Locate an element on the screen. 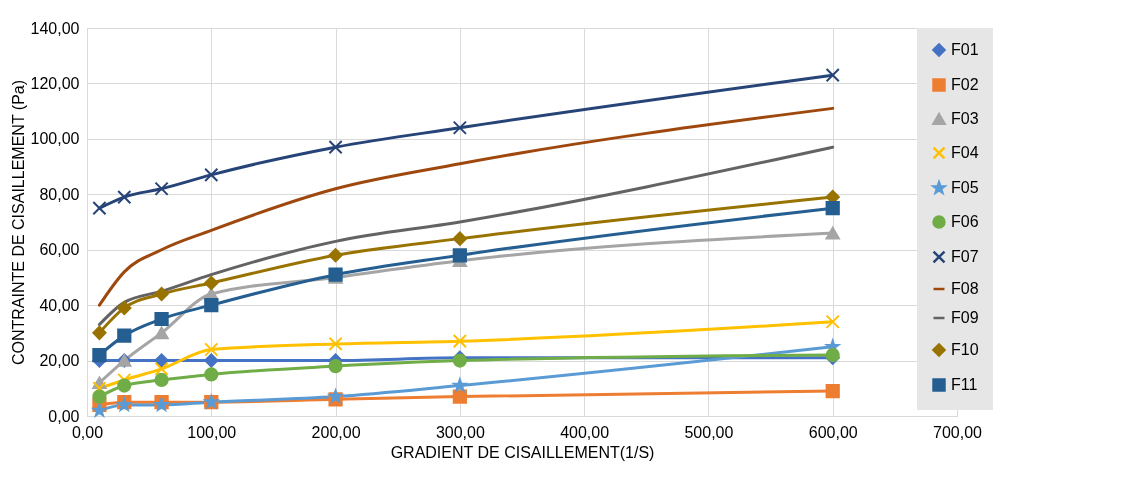 The image size is (1135, 499). legend-label: F04 is located at coordinates (965, 152).